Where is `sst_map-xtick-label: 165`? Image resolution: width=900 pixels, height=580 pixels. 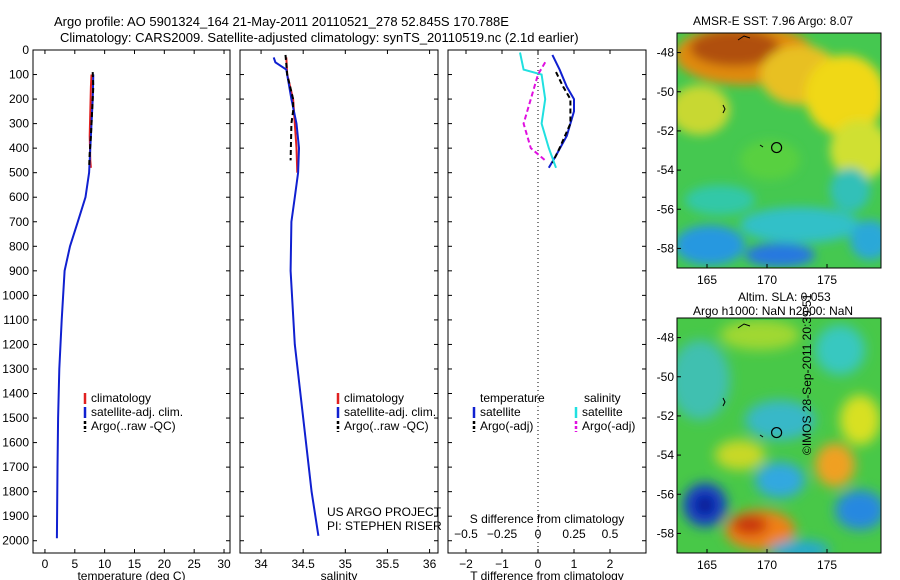 sst_map-xtick-label: 165 is located at coordinates (707, 280).